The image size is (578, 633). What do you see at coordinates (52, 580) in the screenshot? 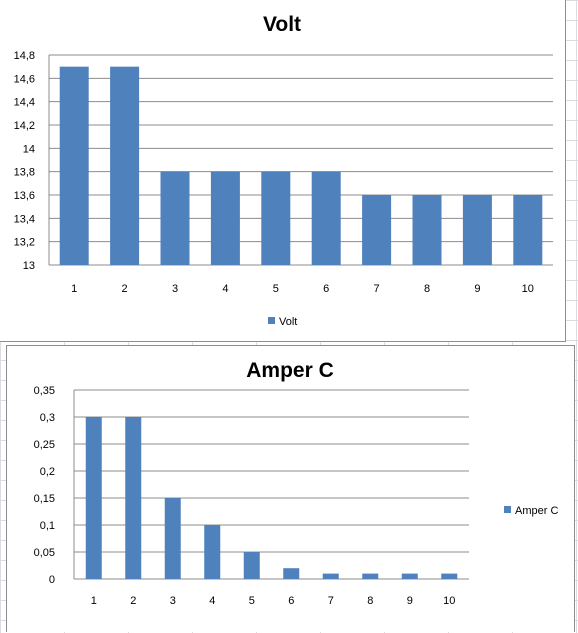
I see `y-tick-label: 0` at bounding box center [52, 580].